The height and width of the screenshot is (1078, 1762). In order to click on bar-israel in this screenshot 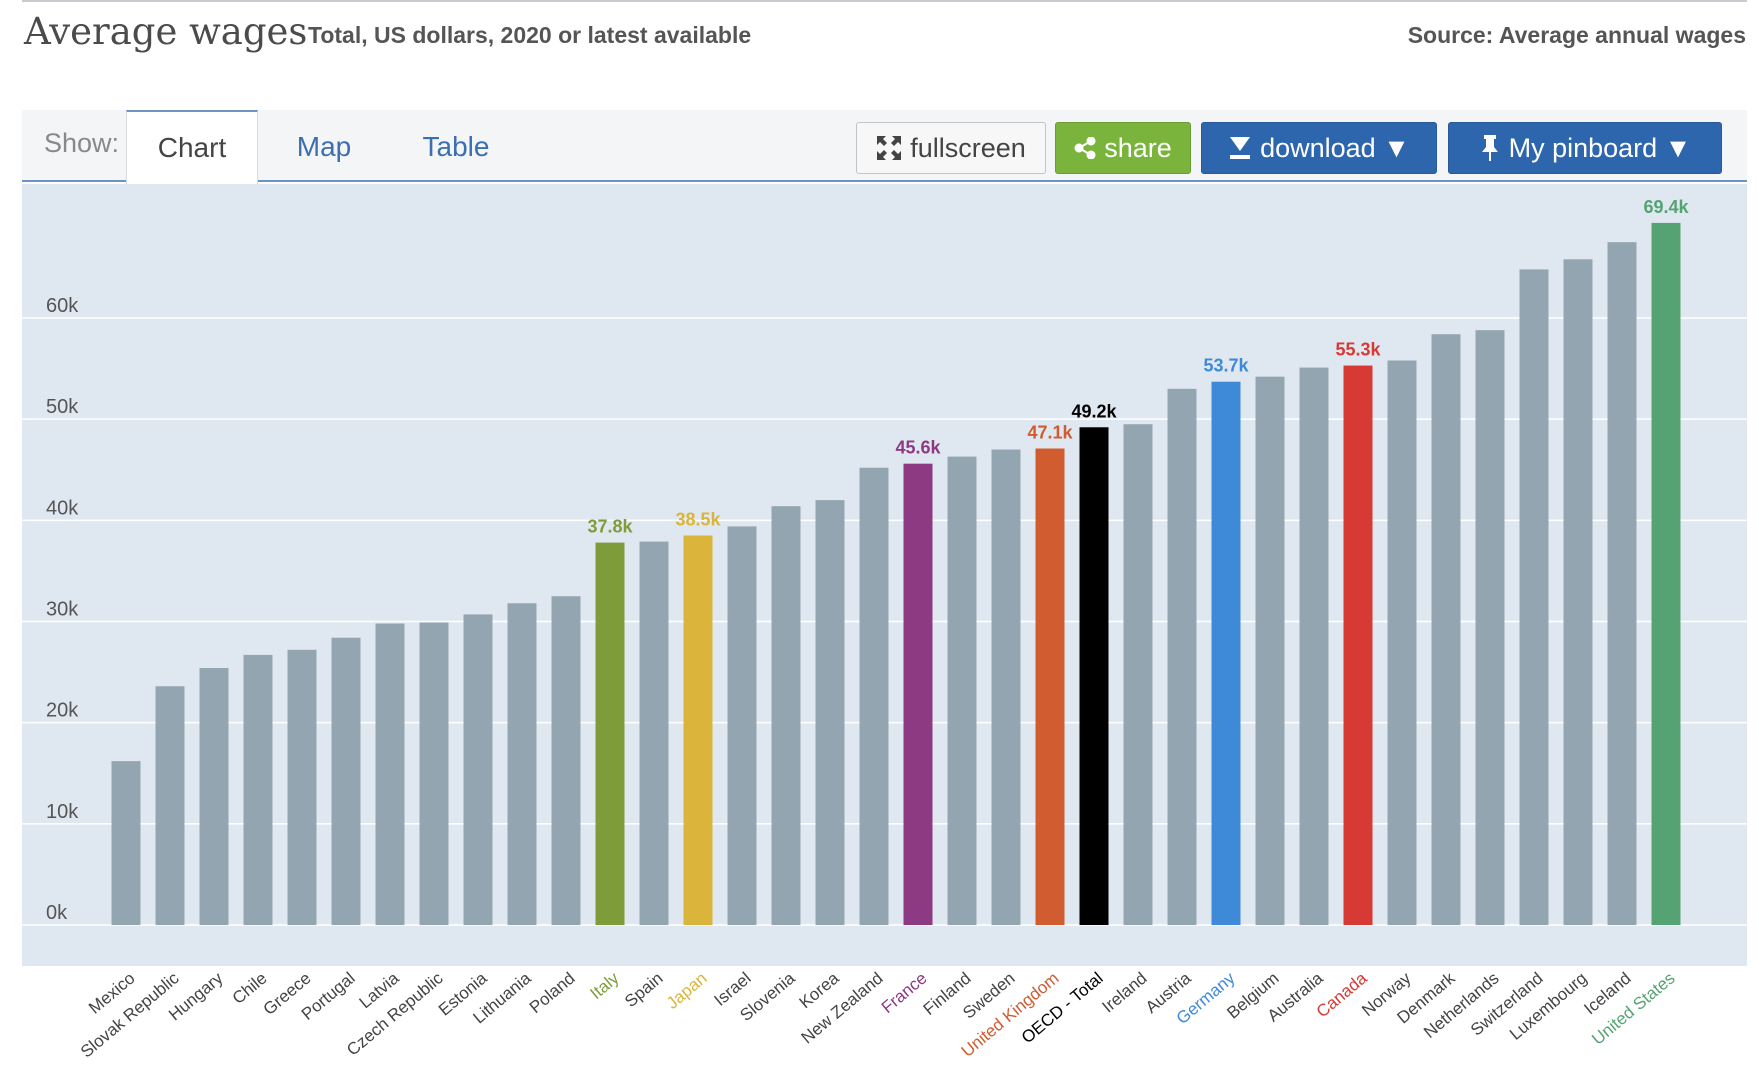, I will do `click(742, 725)`.